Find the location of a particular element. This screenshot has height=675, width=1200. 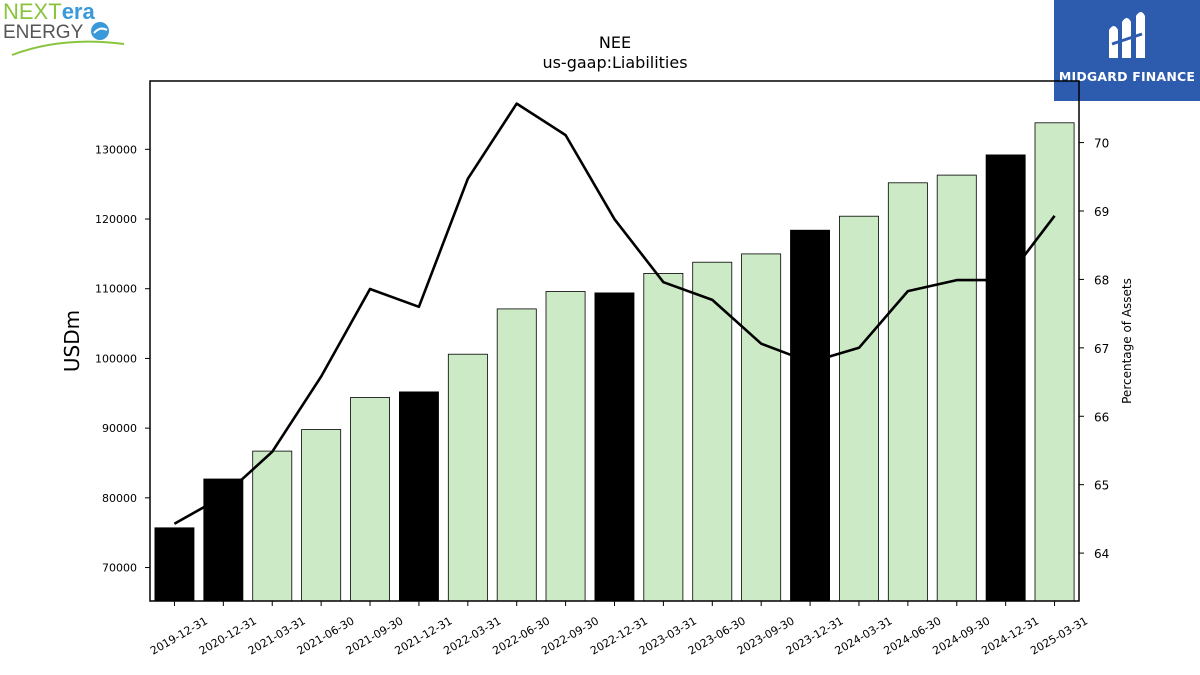

chart-subtitle: us-gaap:Liabilities is located at coordinates (614, 62).